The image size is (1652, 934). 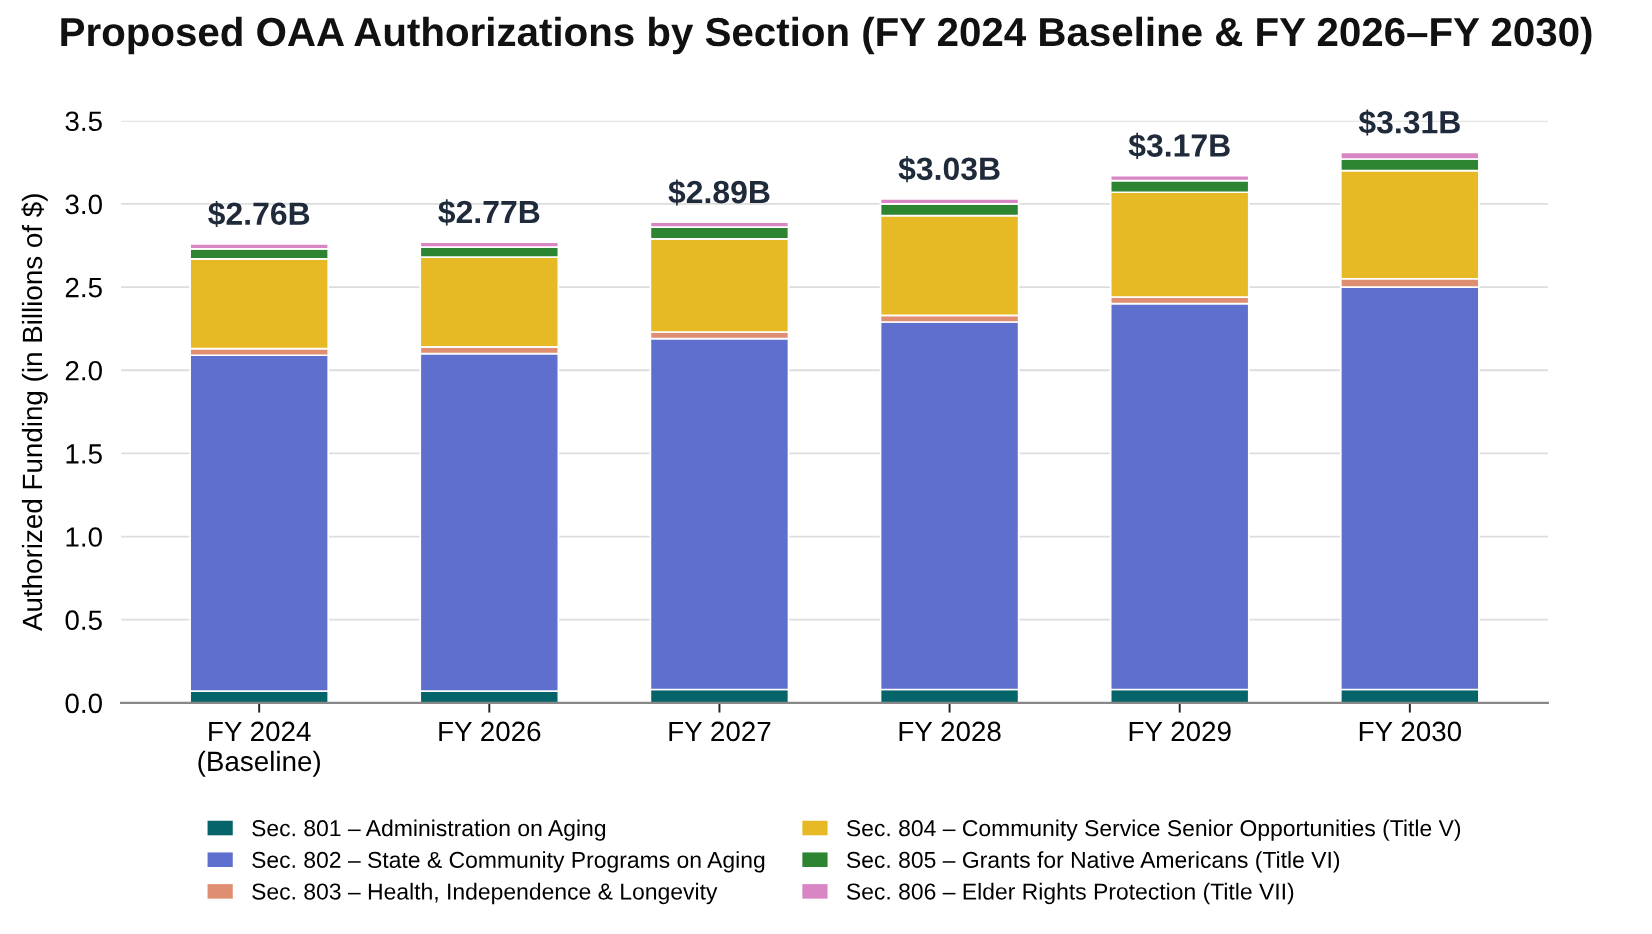 What do you see at coordinates (485, 893) in the screenshot?
I see `legend-label: Sec. 803 – Health, Independence & Longevity` at bounding box center [485, 893].